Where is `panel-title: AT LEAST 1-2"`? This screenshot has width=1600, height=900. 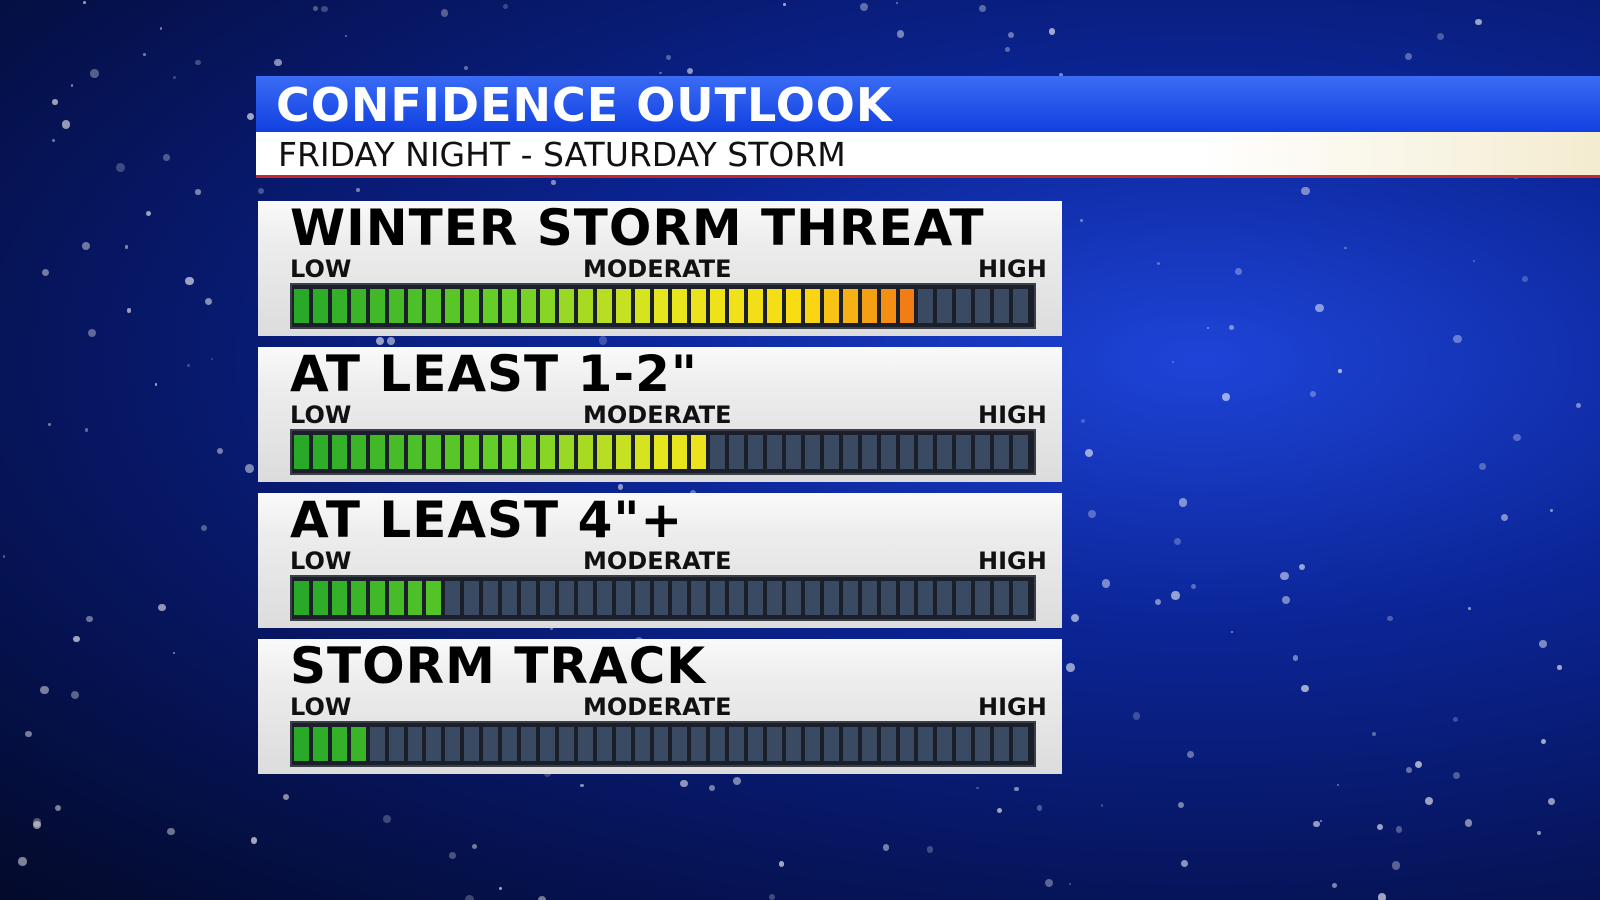 panel-title: AT LEAST 1-2" is located at coordinates (494, 374).